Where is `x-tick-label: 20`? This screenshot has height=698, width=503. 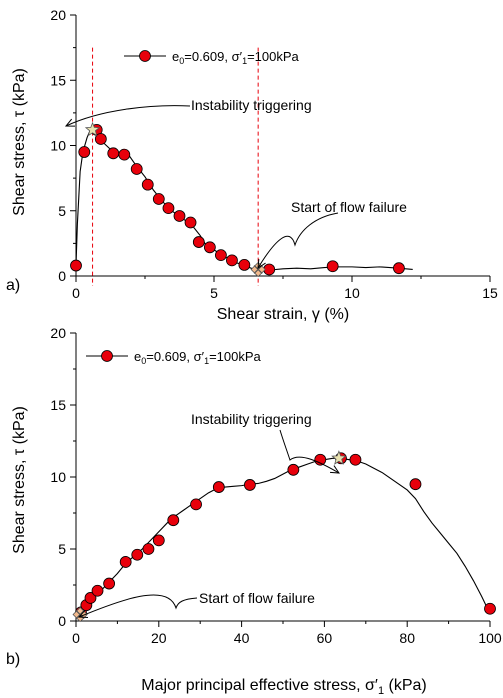 x-tick-label: 20 is located at coordinates (159, 638).